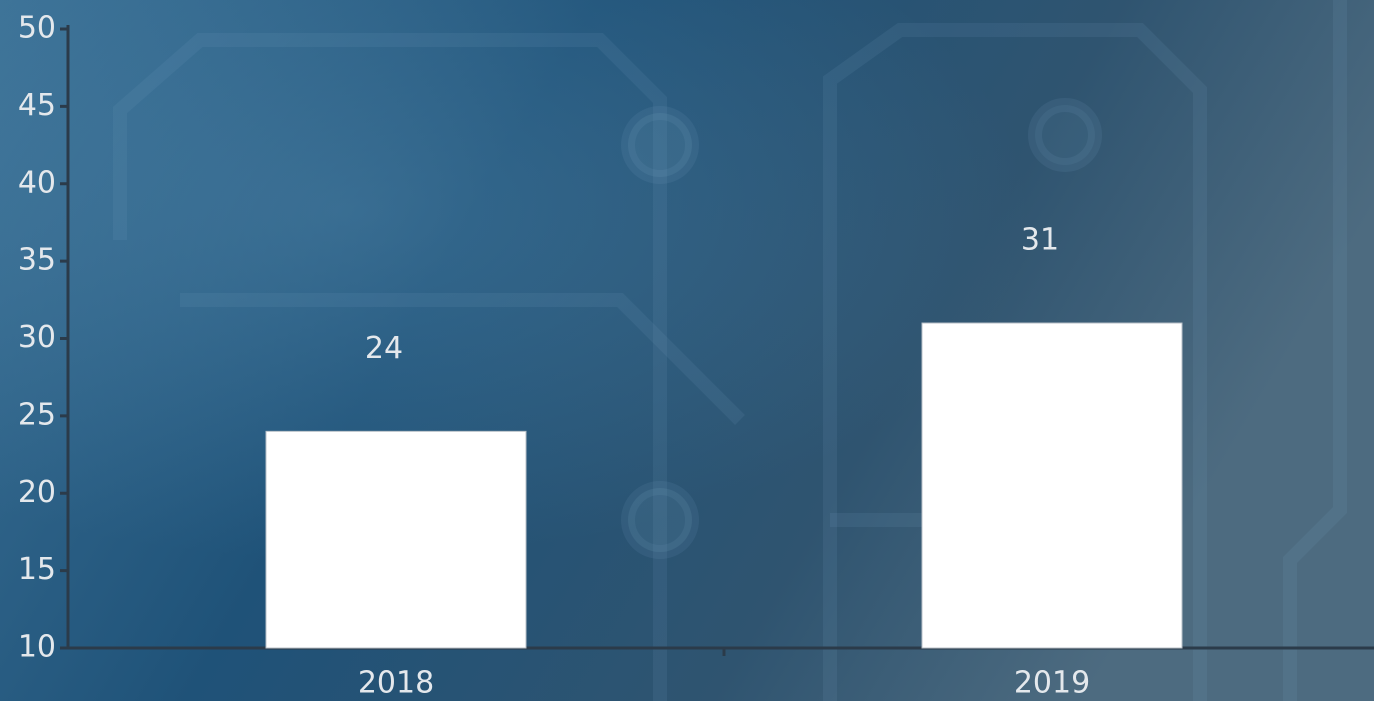  Describe the element at coordinates (37, 647) in the screenshot. I see `y-tick-label: 10` at that location.